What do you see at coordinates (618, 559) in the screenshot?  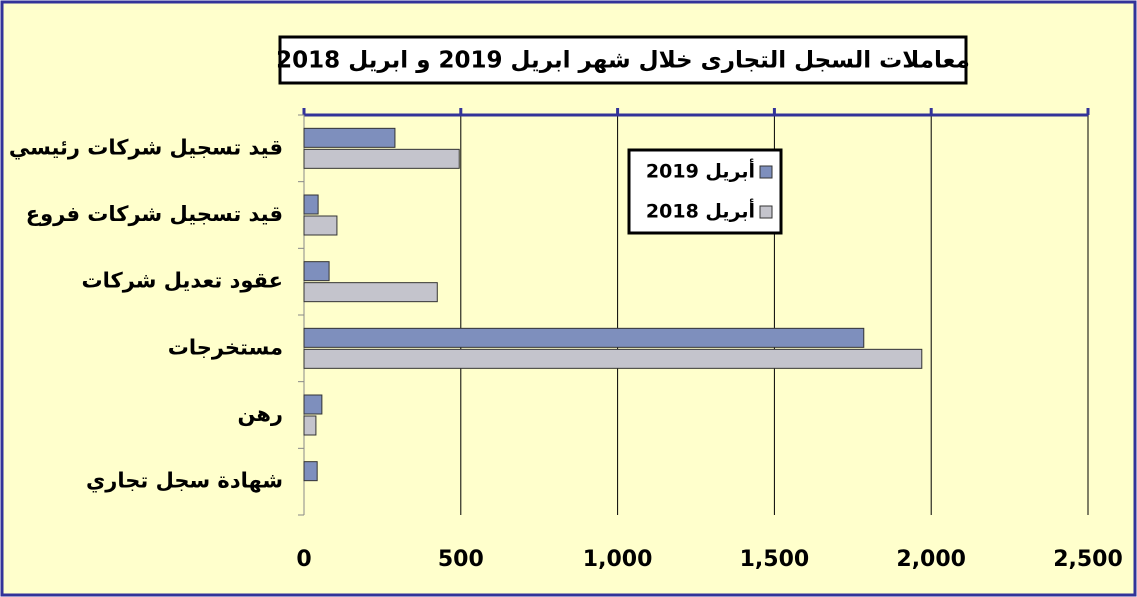 I see `x-tick-label: 1,000` at bounding box center [618, 559].